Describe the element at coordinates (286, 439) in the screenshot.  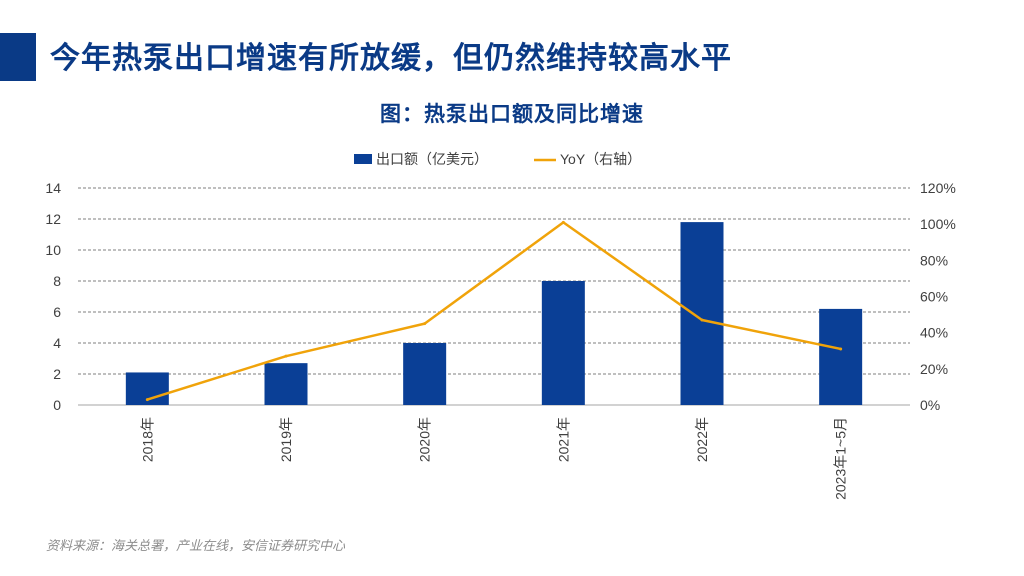
I see `x-tick-label: 2019年` at that location.